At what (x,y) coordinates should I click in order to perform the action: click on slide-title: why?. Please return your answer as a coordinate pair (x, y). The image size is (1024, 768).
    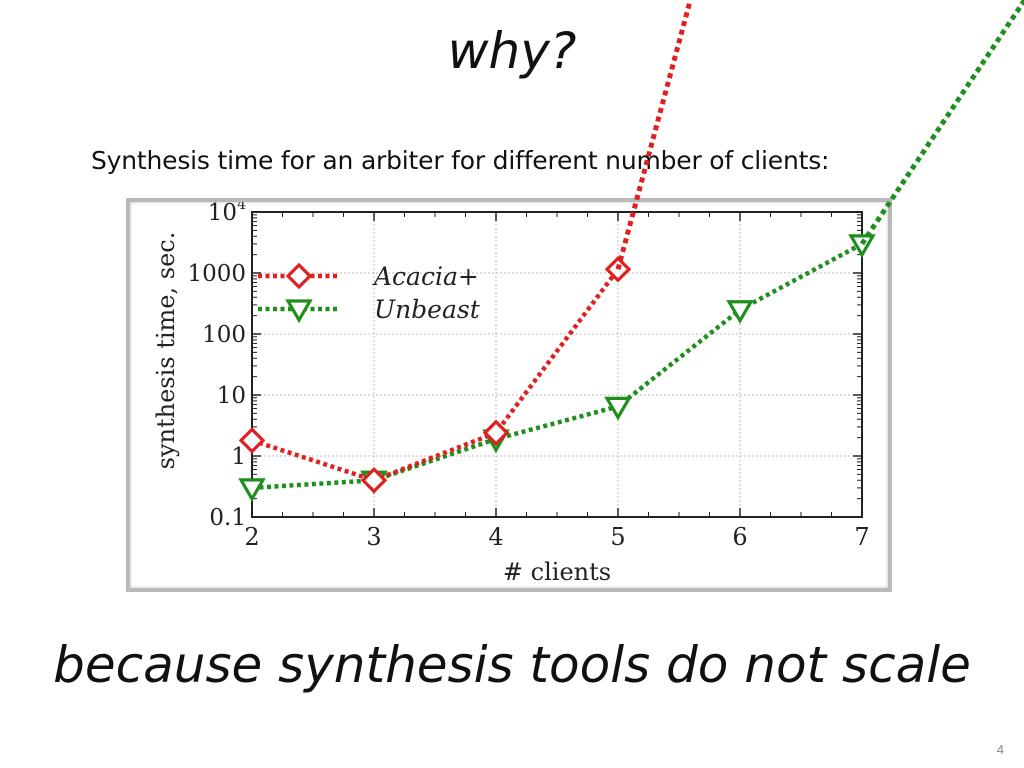
    Looking at the image, I should click on (512, 51).